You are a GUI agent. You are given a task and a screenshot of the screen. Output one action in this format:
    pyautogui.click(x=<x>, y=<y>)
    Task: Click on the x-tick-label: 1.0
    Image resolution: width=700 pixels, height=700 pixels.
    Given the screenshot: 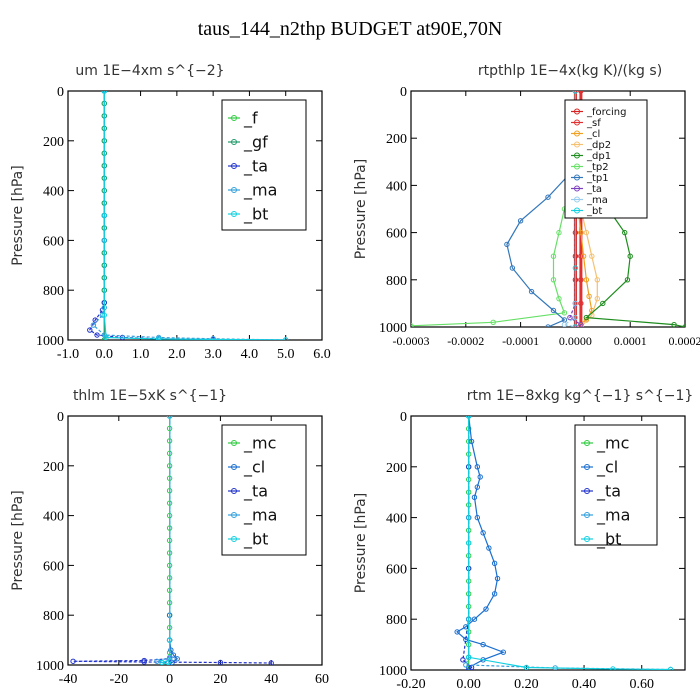 What is the action you would take?
    pyautogui.click(x=141, y=354)
    